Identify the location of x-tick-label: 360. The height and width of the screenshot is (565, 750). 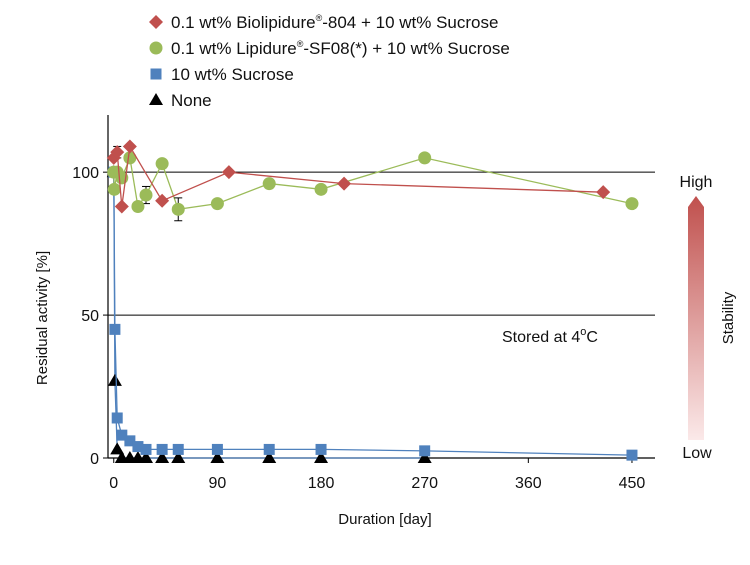
(528, 483).